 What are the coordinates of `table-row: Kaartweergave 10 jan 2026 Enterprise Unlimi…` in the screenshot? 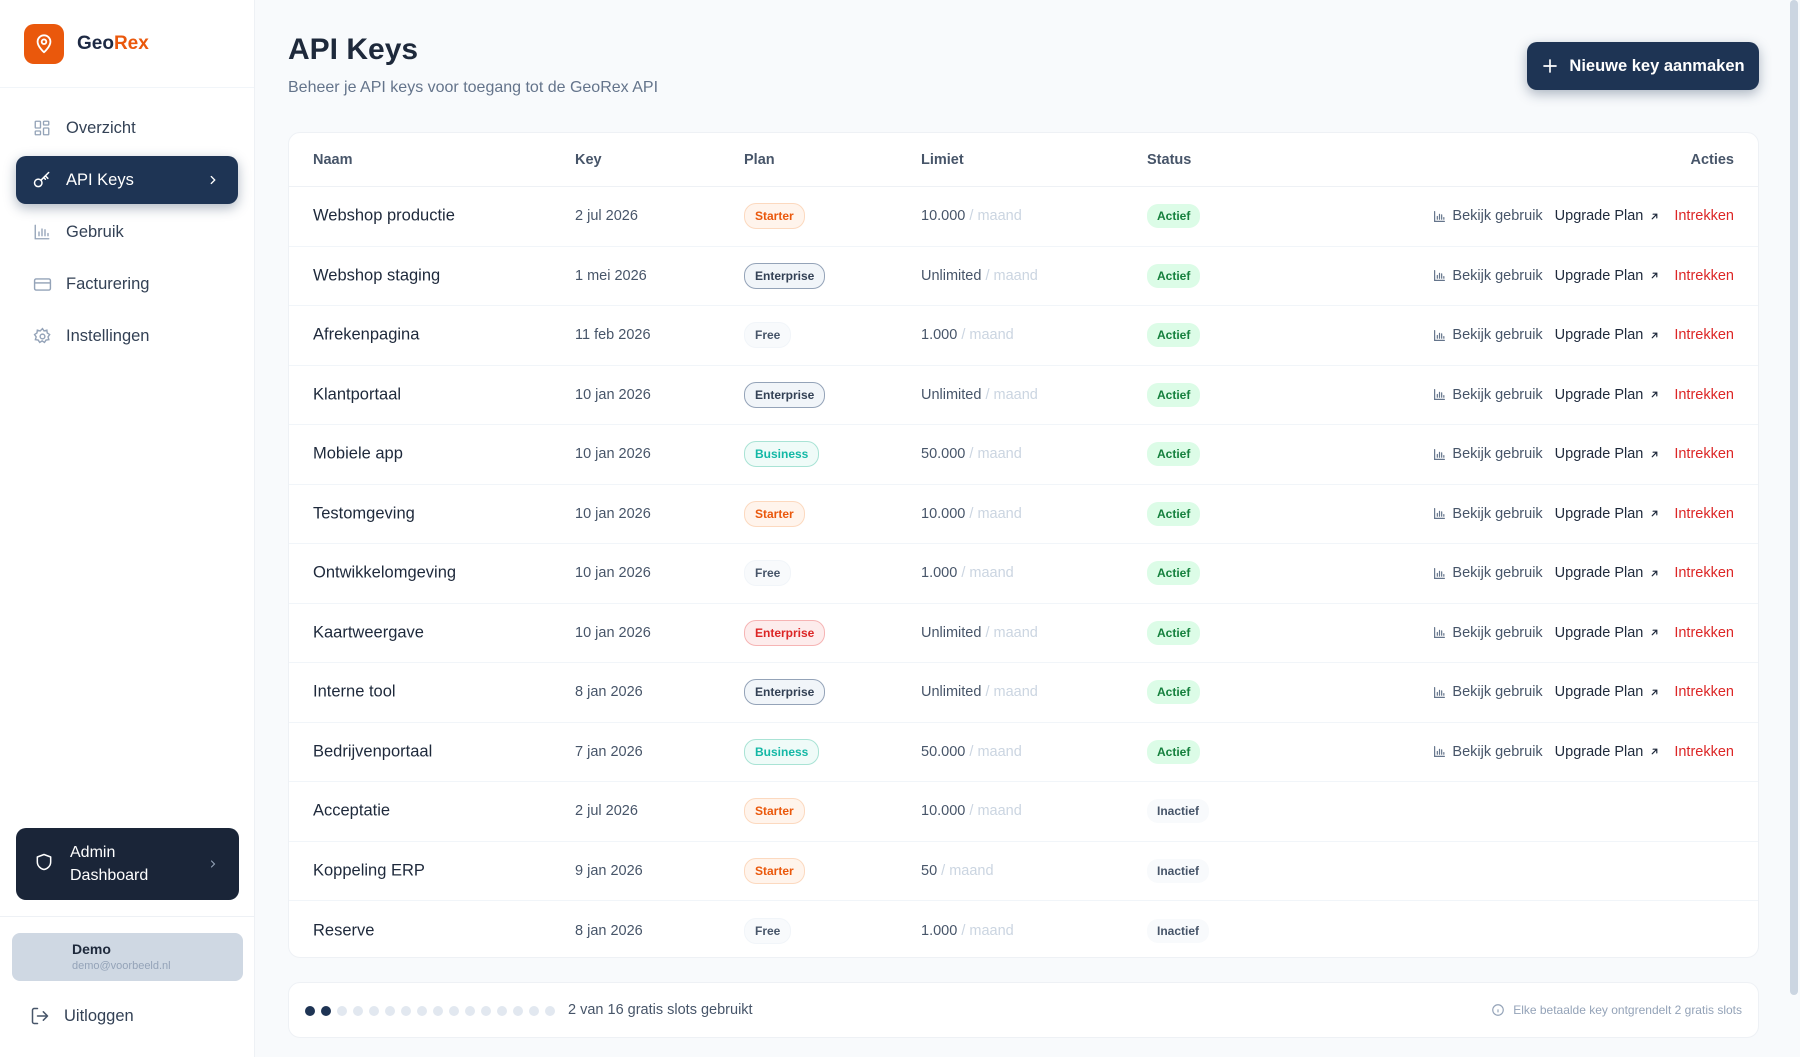 It's located at (1023, 633).